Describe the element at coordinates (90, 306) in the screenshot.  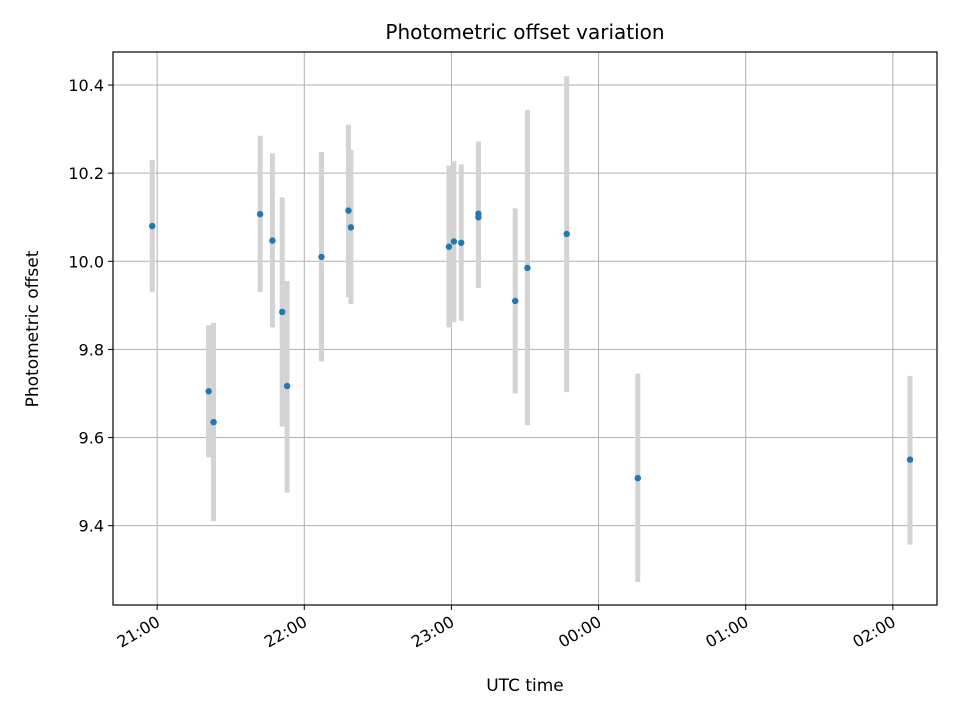
I see `y-axis-ticks: 9.4 9.6 9.8 10.0 10.2 10.4` at that location.